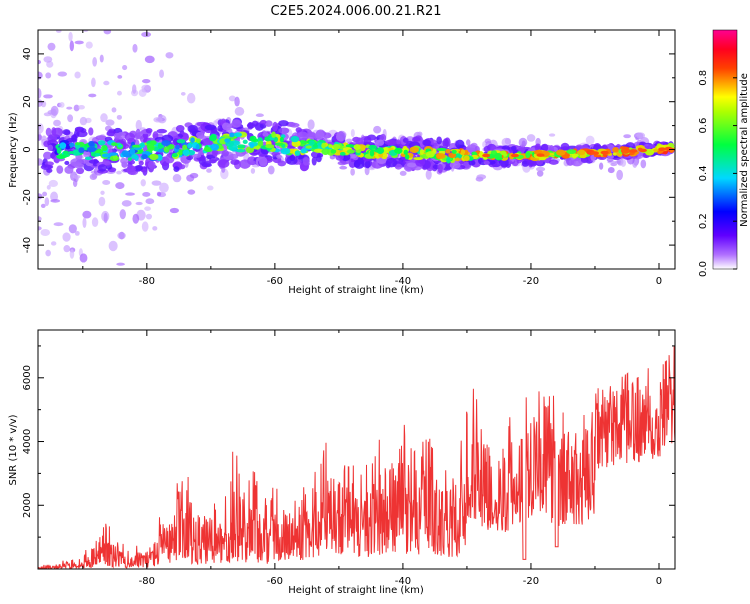 The image size is (750, 604). Describe the element at coordinates (27, 54) in the screenshot. I see `heatmap-ytick-label: 40` at that location.